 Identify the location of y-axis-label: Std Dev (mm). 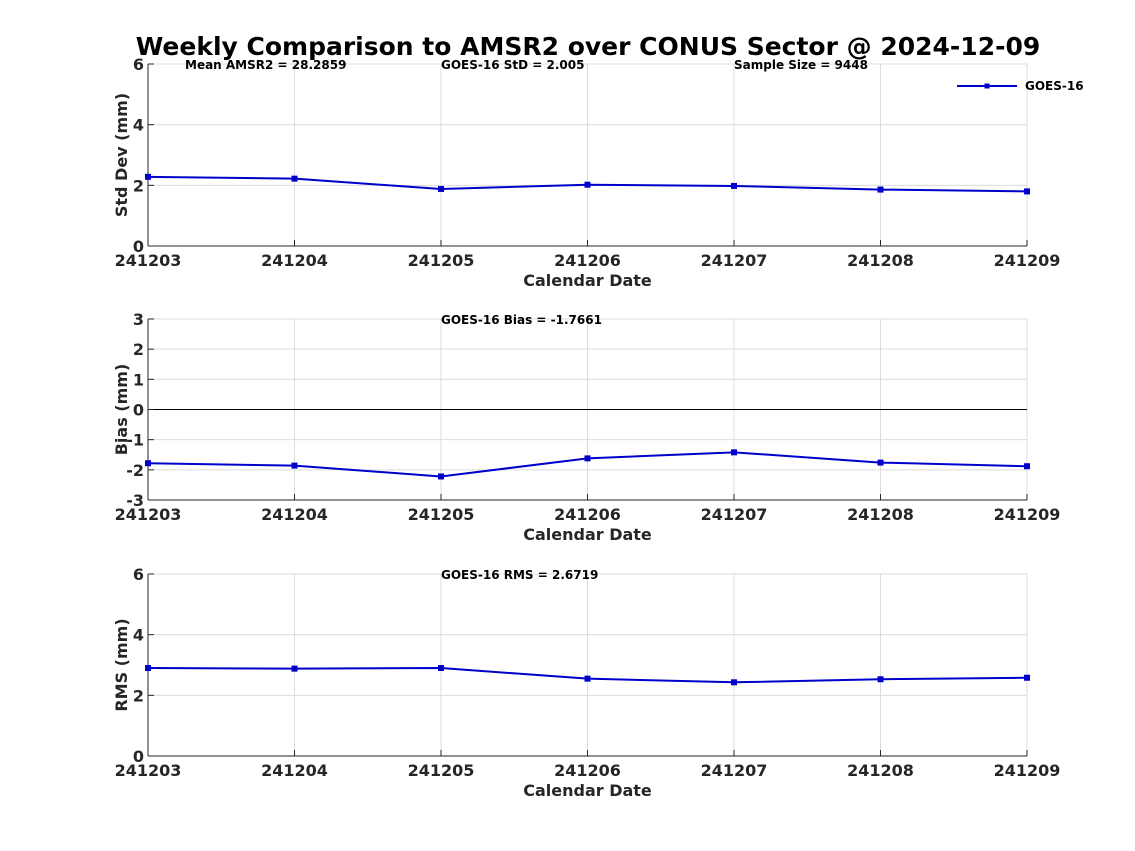
(121, 155).